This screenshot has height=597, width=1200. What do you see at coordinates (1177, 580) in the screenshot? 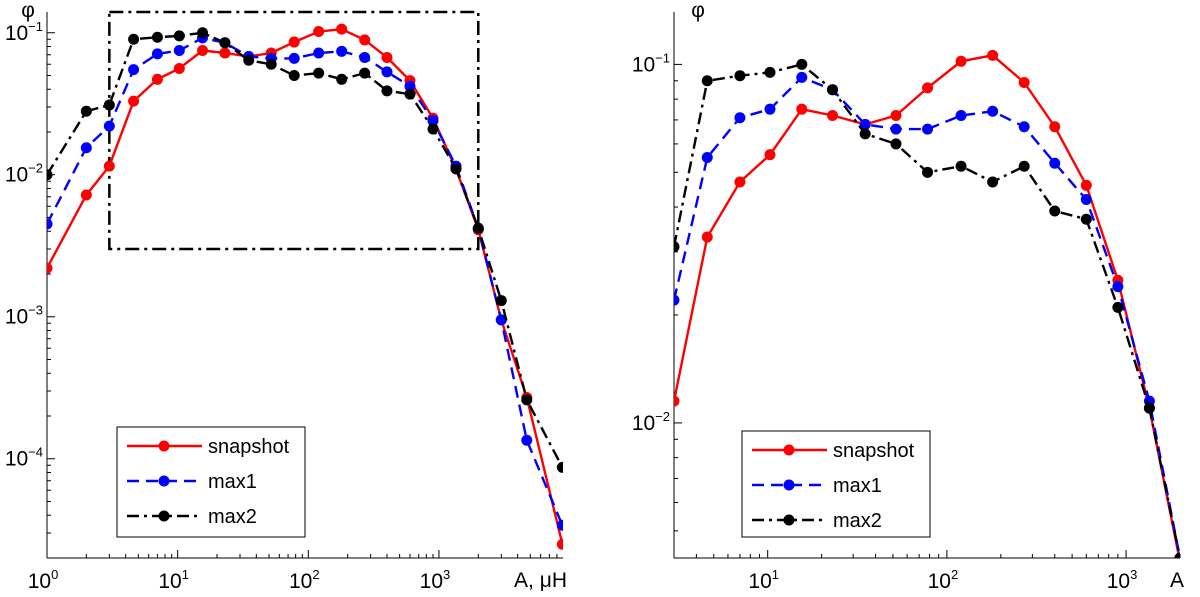
I see `x-axis-label: A` at bounding box center [1177, 580].